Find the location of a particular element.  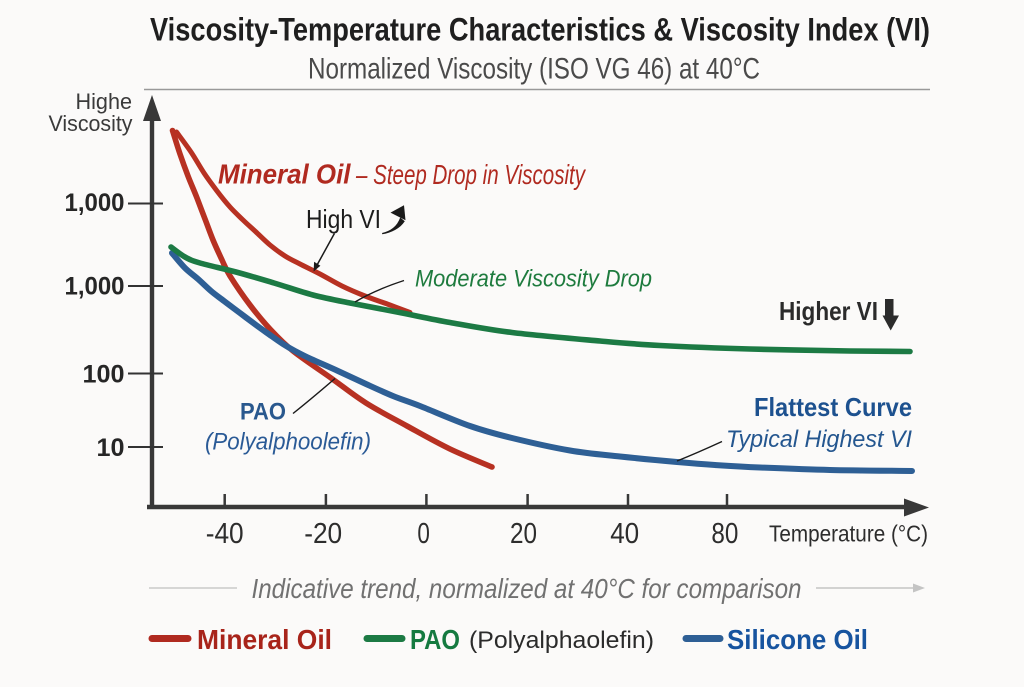

svg-text: 80 is located at coordinates (724, 534).